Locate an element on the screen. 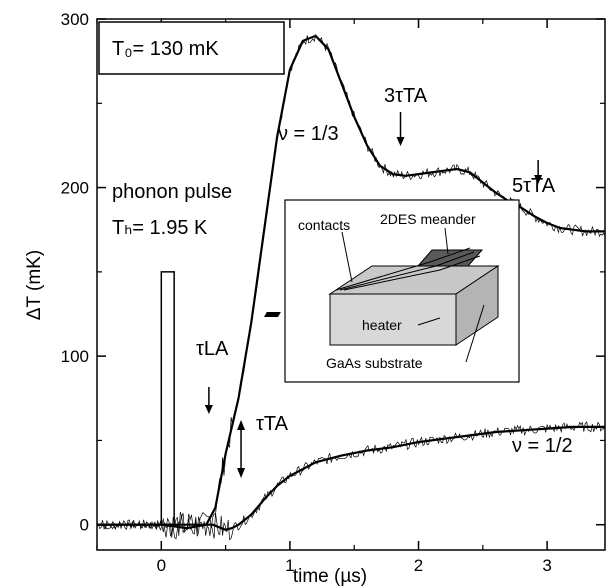  x-tick-label: 0 is located at coordinates (161, 565).